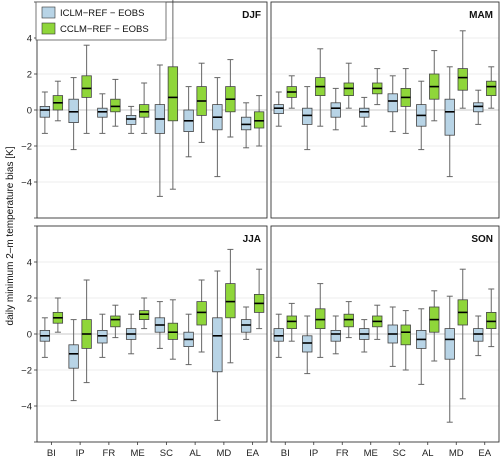 The height and width of the screenshot is (462, 500). I want to click on legend-swatch-iclm, so click(48, 12).